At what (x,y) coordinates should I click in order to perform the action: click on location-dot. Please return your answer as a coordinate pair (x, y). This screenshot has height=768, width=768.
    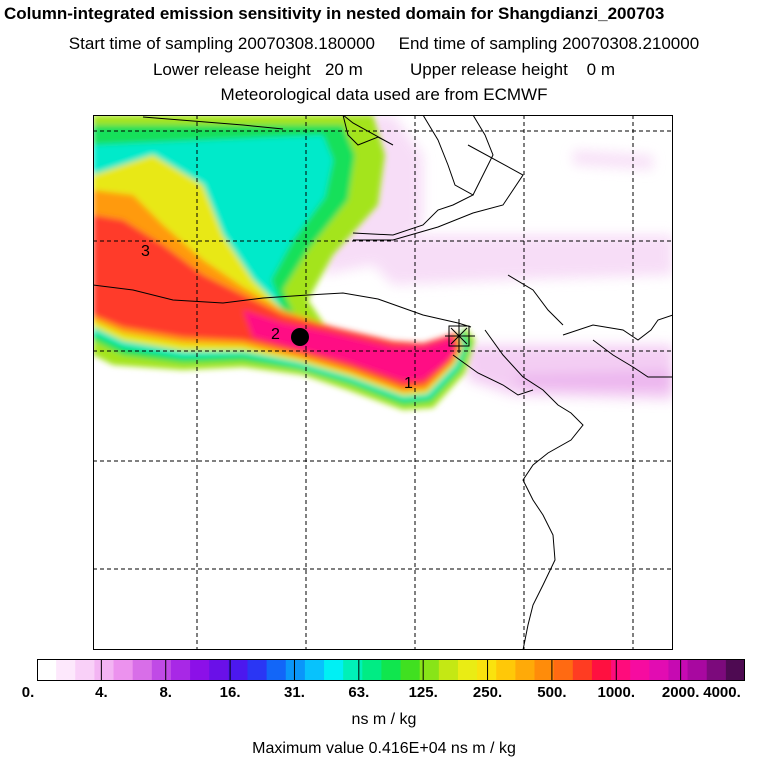
    Looking at the image, I should click on (300, 337).